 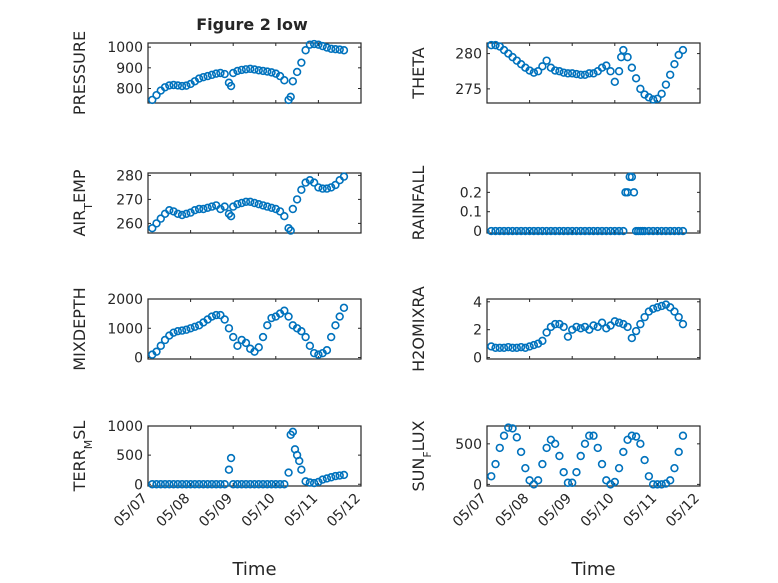 I want to click on y-tick-label: 900, so click(x=129, y=69).